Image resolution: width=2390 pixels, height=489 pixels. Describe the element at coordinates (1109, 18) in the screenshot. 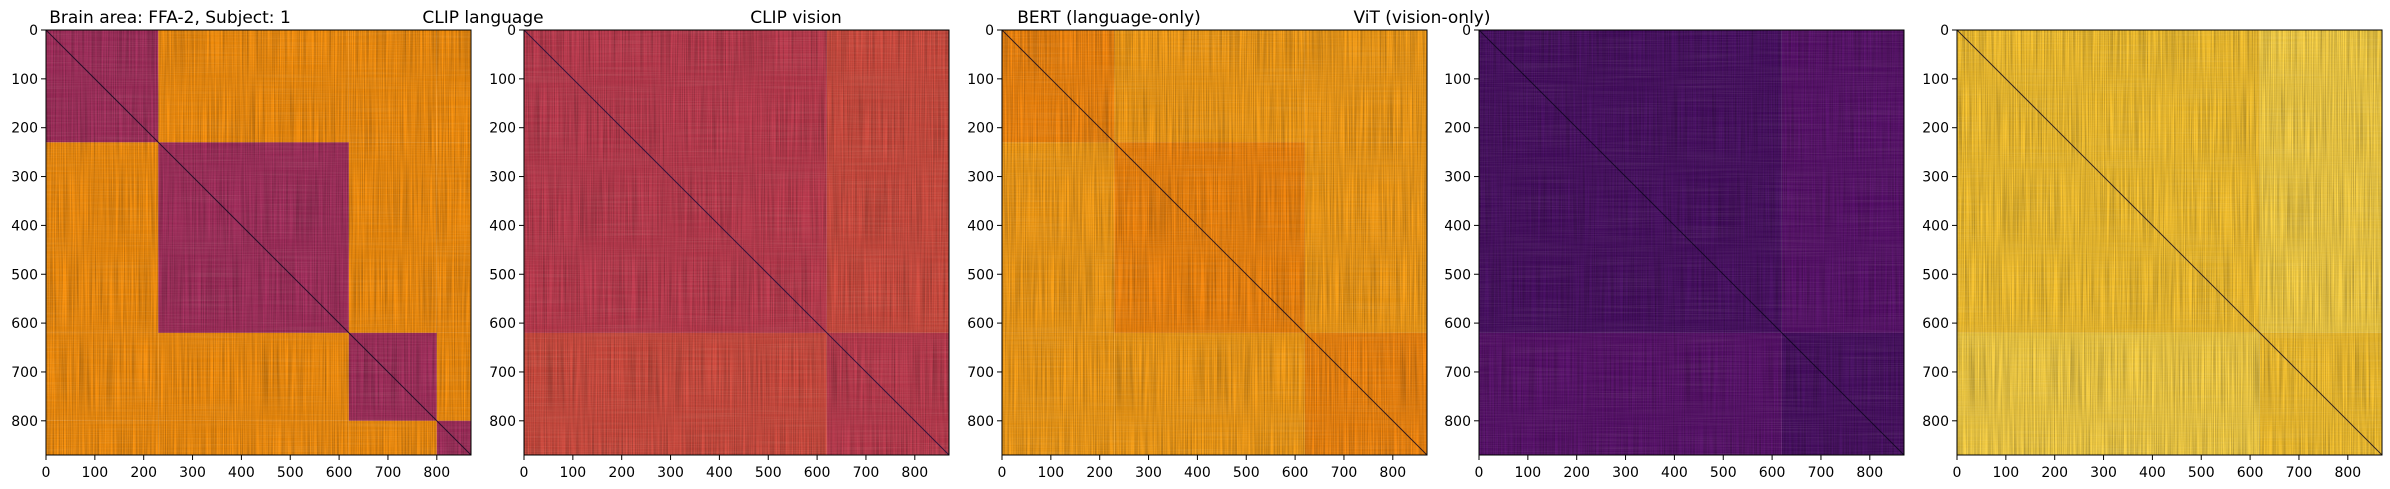

I see `panel-title: BERT (language-only)` at that location.